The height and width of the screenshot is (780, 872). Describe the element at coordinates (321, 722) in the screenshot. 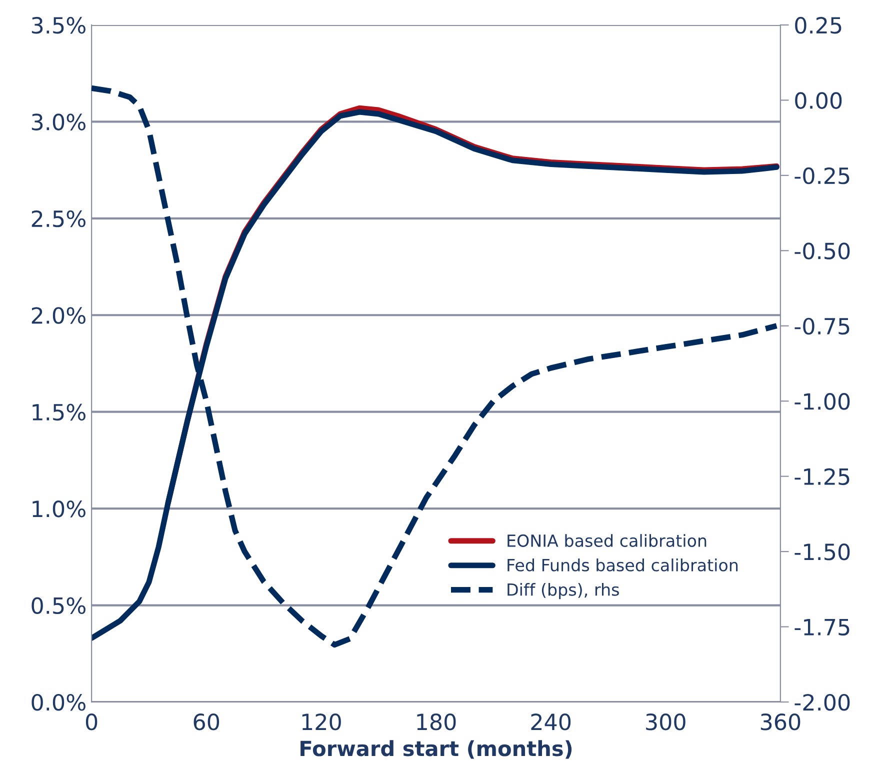

I see `x-tick-label: 120` at that location.